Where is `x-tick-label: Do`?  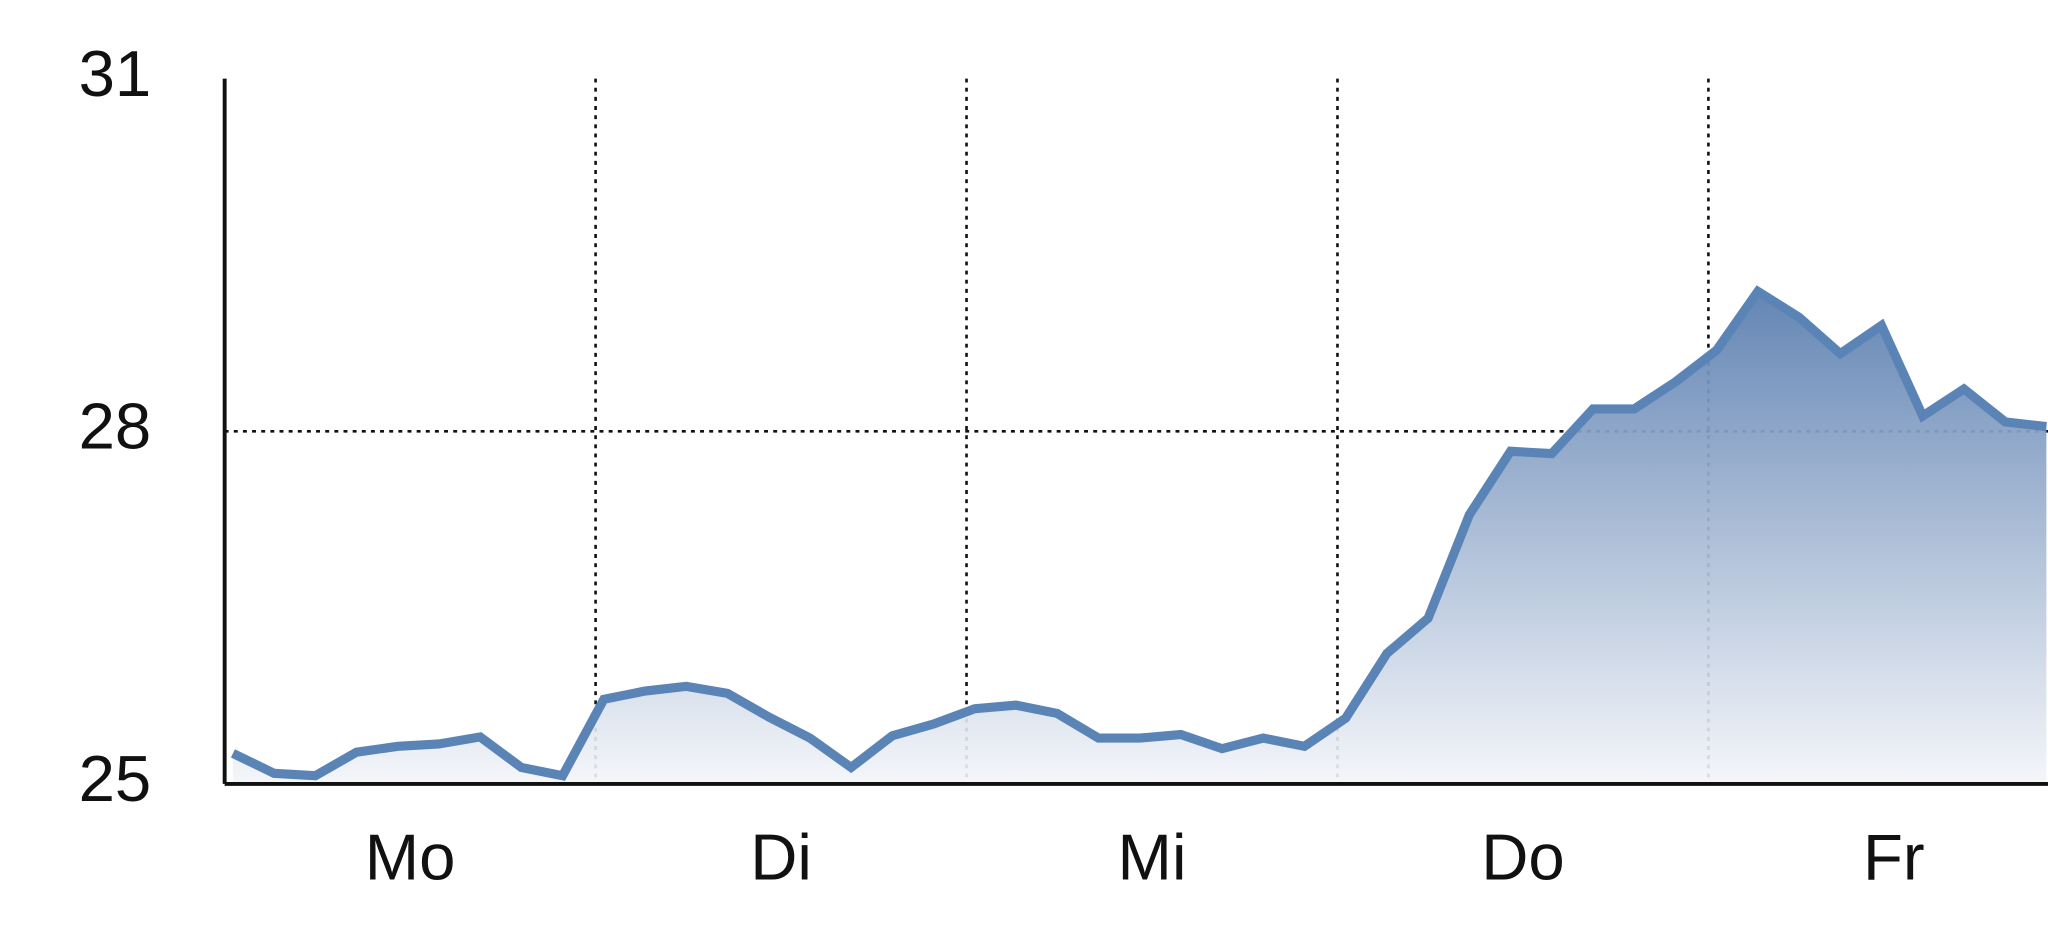 x-tick-label: Do is located at coordinates (1522, 857).